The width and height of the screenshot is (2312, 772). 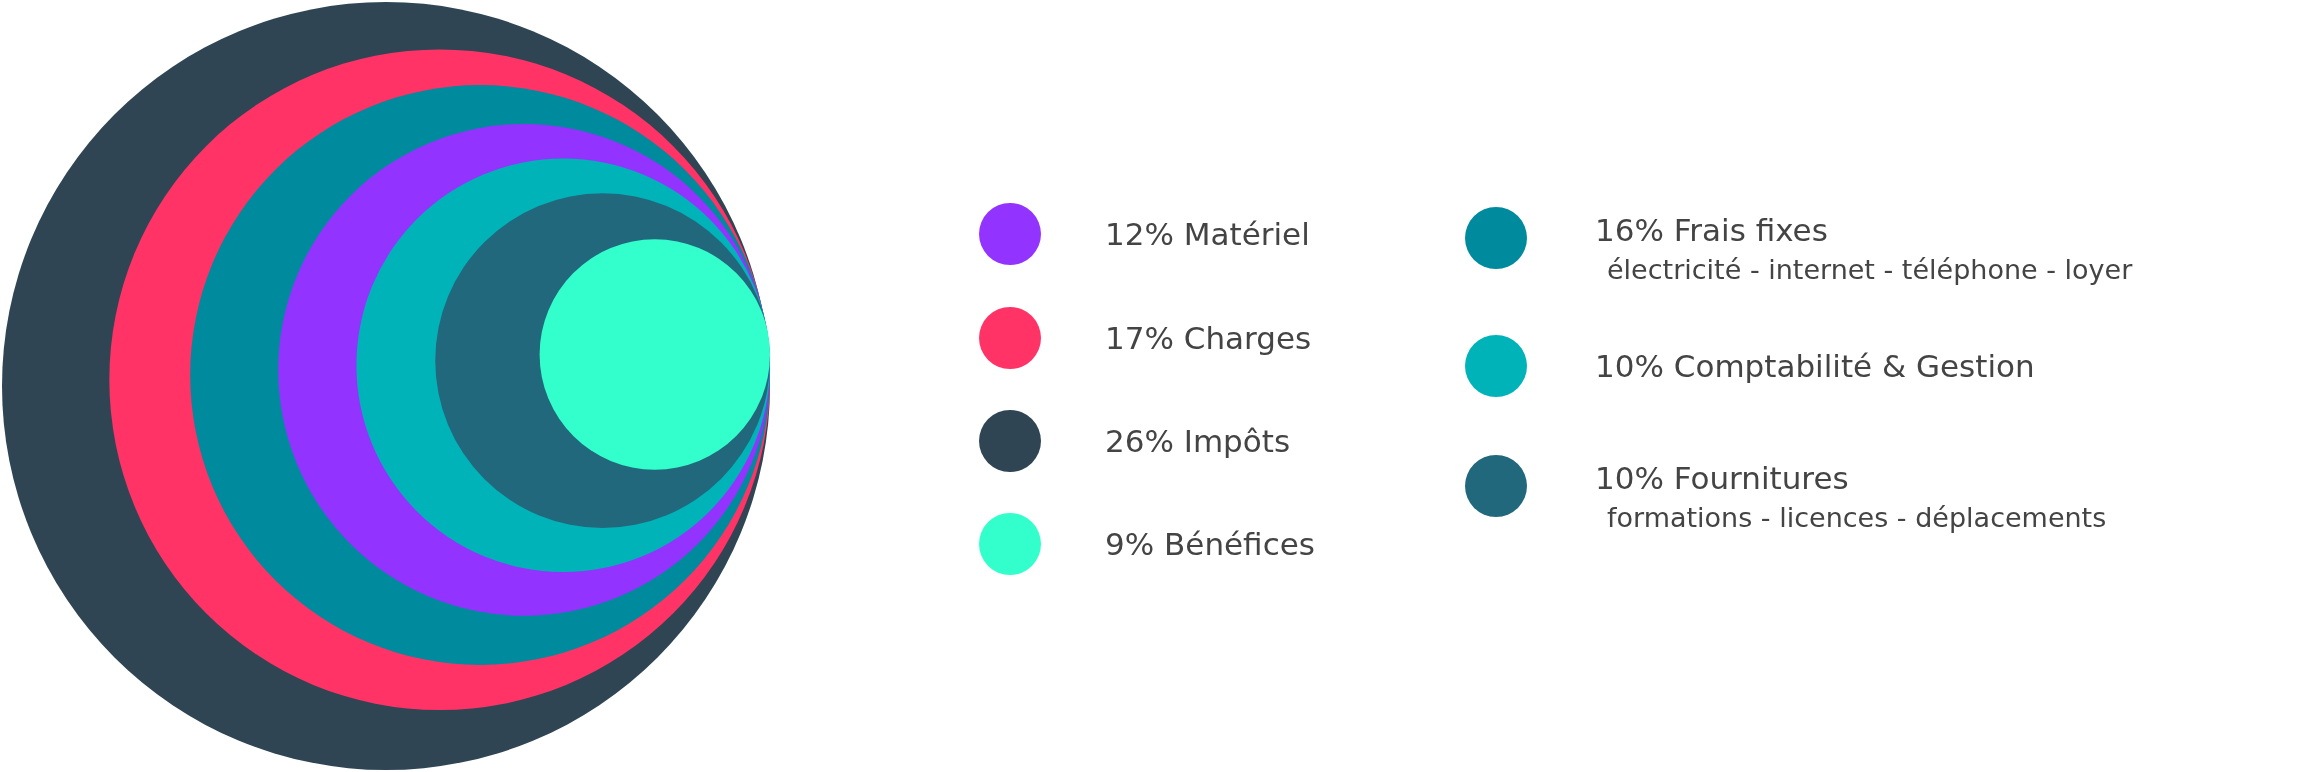 What do you see at coordinates (1750, 229) in the screenshot?
I see `category-label: Frais fixes` at bounding box center [1750, 229].